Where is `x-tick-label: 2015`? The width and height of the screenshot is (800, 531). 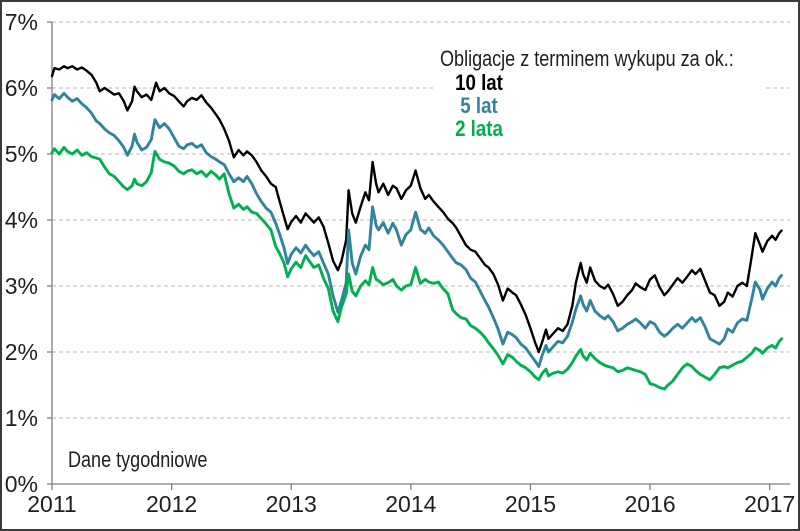
x-tick-label: 2015 is located at coordinates (530, 504).